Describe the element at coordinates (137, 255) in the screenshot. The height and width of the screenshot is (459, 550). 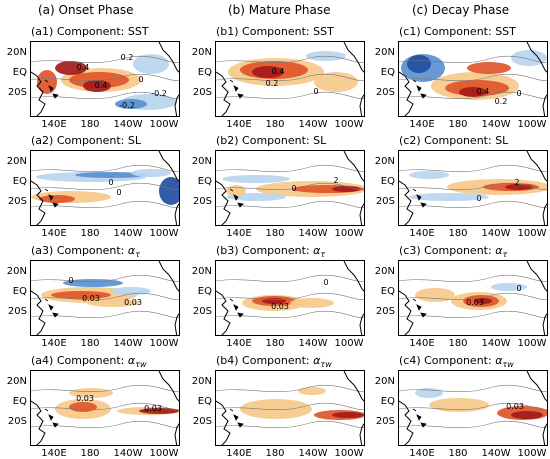
I see `variable-subscript-a3: τ` at that location.